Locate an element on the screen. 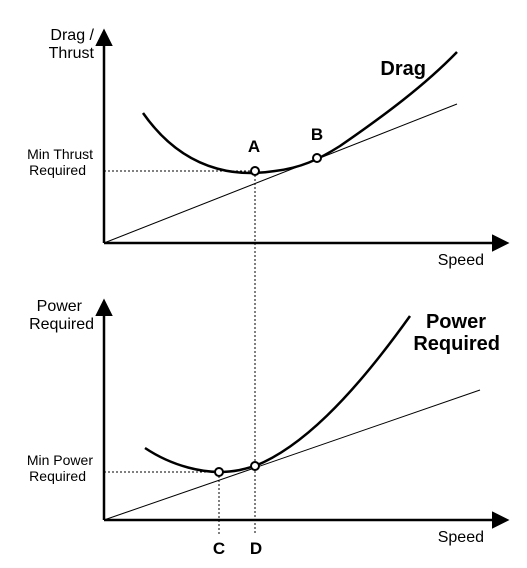 The height and width of the screenshot is (568, 527). point-d-label: D is located at coordinates (256, 548).